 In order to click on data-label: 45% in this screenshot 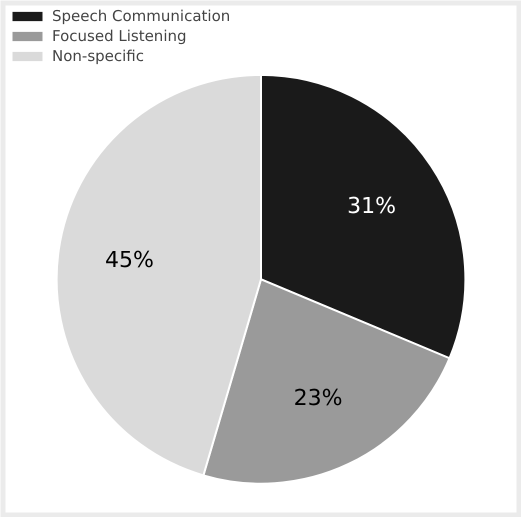, I will do `click(129, 261)`.